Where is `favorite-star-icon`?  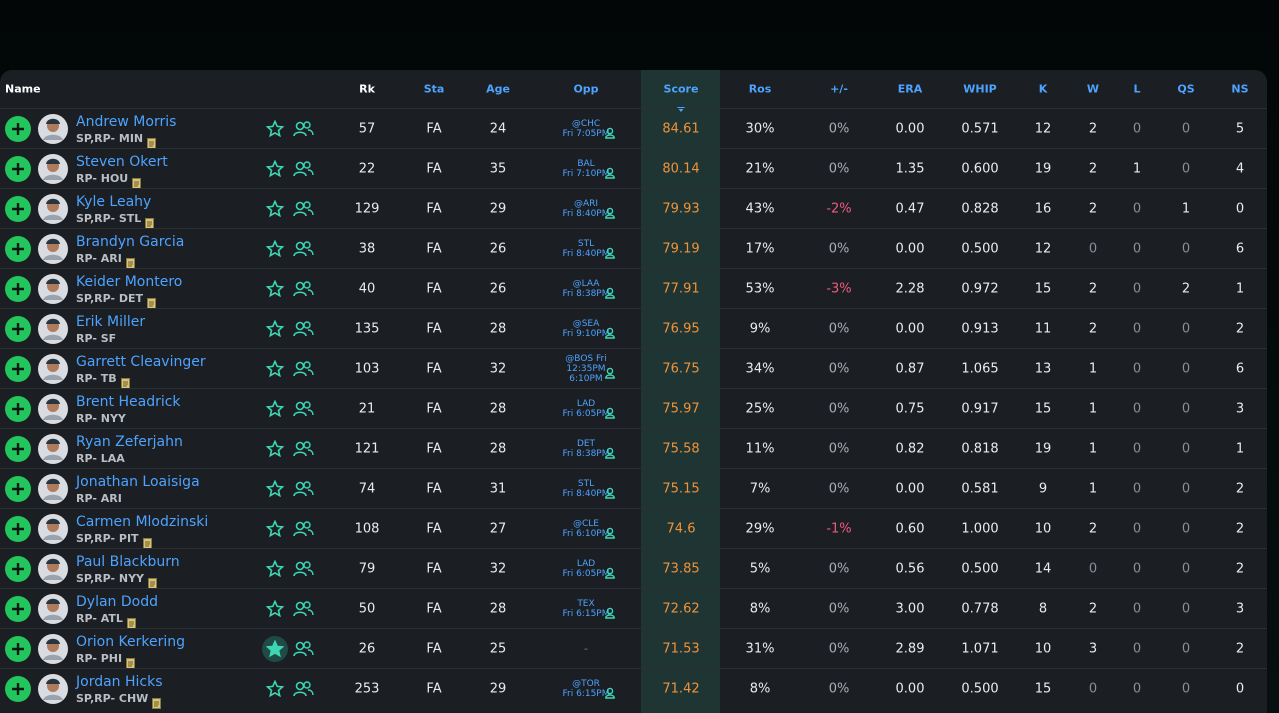
favorite-star-icon is located at coordinates (275, 248).